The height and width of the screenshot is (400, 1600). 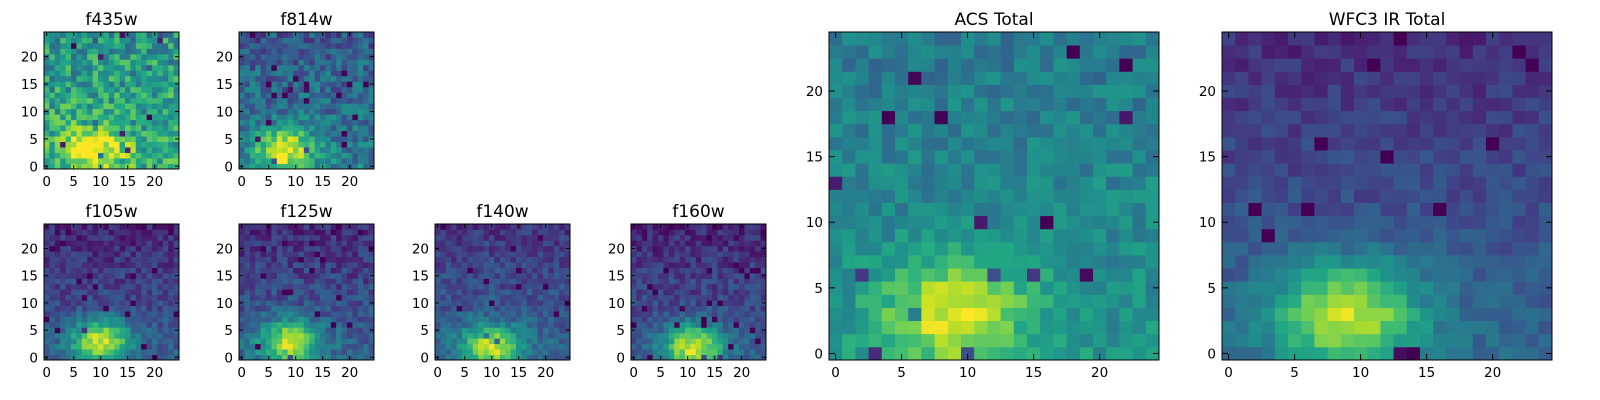 What do you see at coordinates (502, 212) in the screenshot?
I see `panel-title: f140w` at bounding box center [502, 212].